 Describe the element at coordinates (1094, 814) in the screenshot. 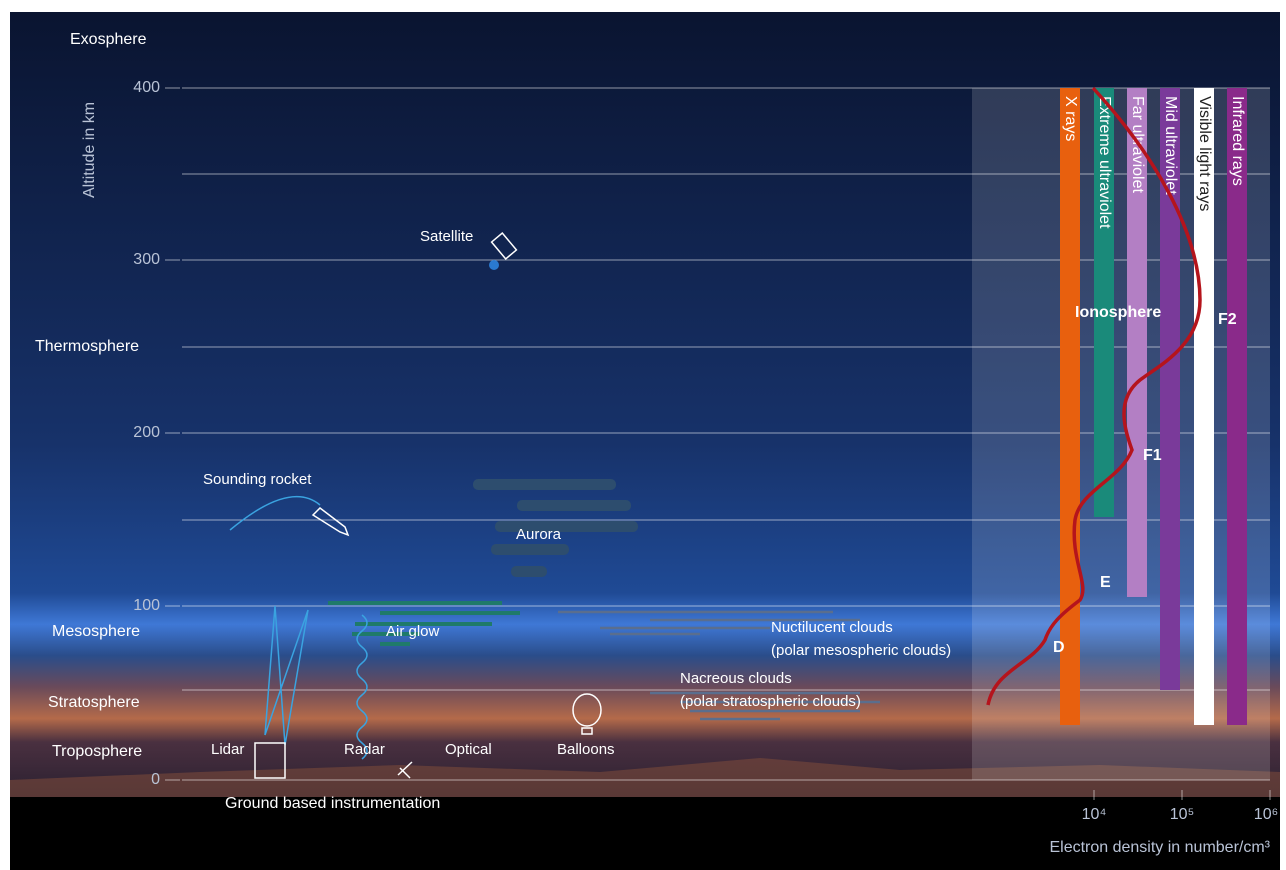

I see `density-tick: 10⁴` at that location.